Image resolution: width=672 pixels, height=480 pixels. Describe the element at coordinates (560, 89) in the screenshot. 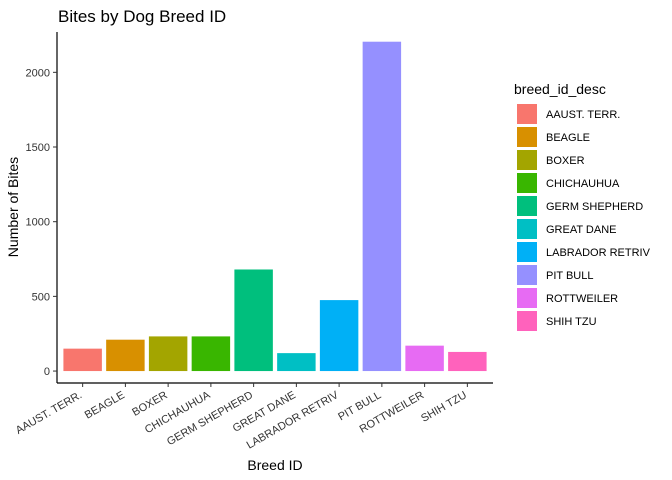

I see `legend-title: breed_id_desc` at that location.